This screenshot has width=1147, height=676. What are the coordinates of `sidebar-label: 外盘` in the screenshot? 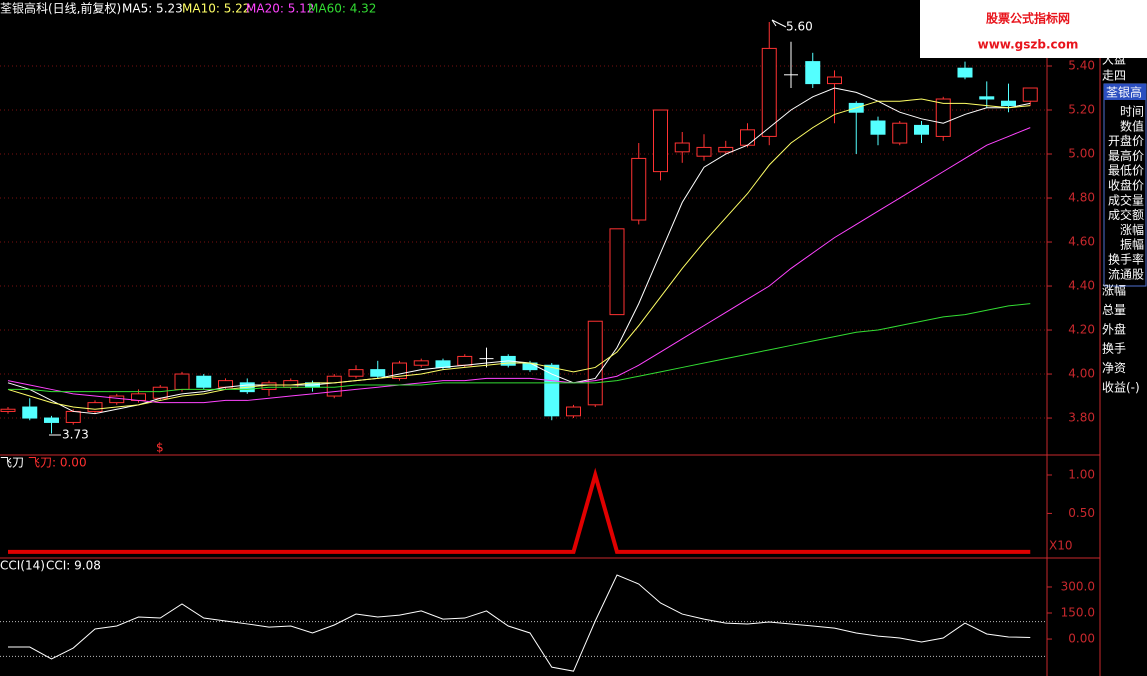 It's located at (1114, 328).